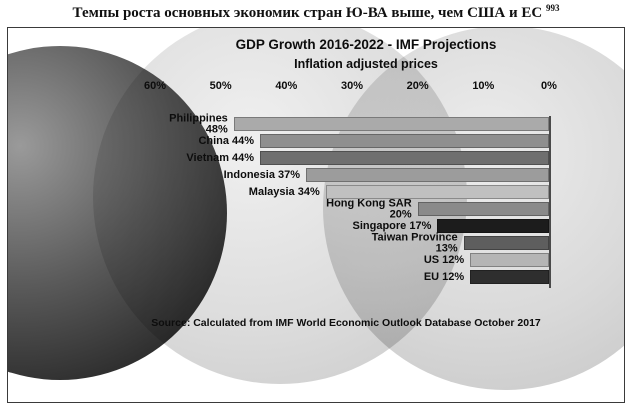  Describe the element at coordinates (366, 64) in the screenshot. I see `chart-subtitle: Inflation adjusted prices` at that location.